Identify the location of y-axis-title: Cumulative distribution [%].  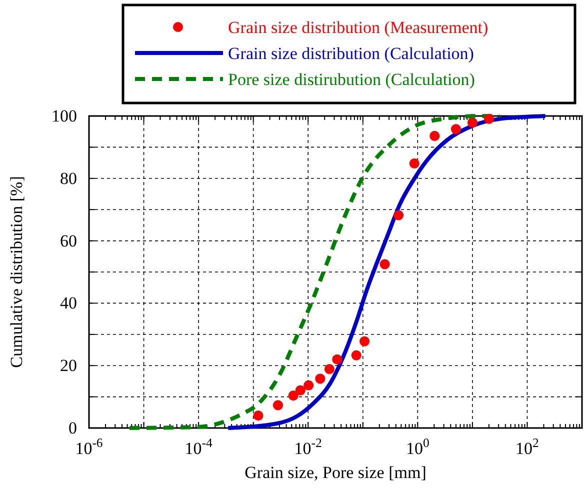
(16, 272).